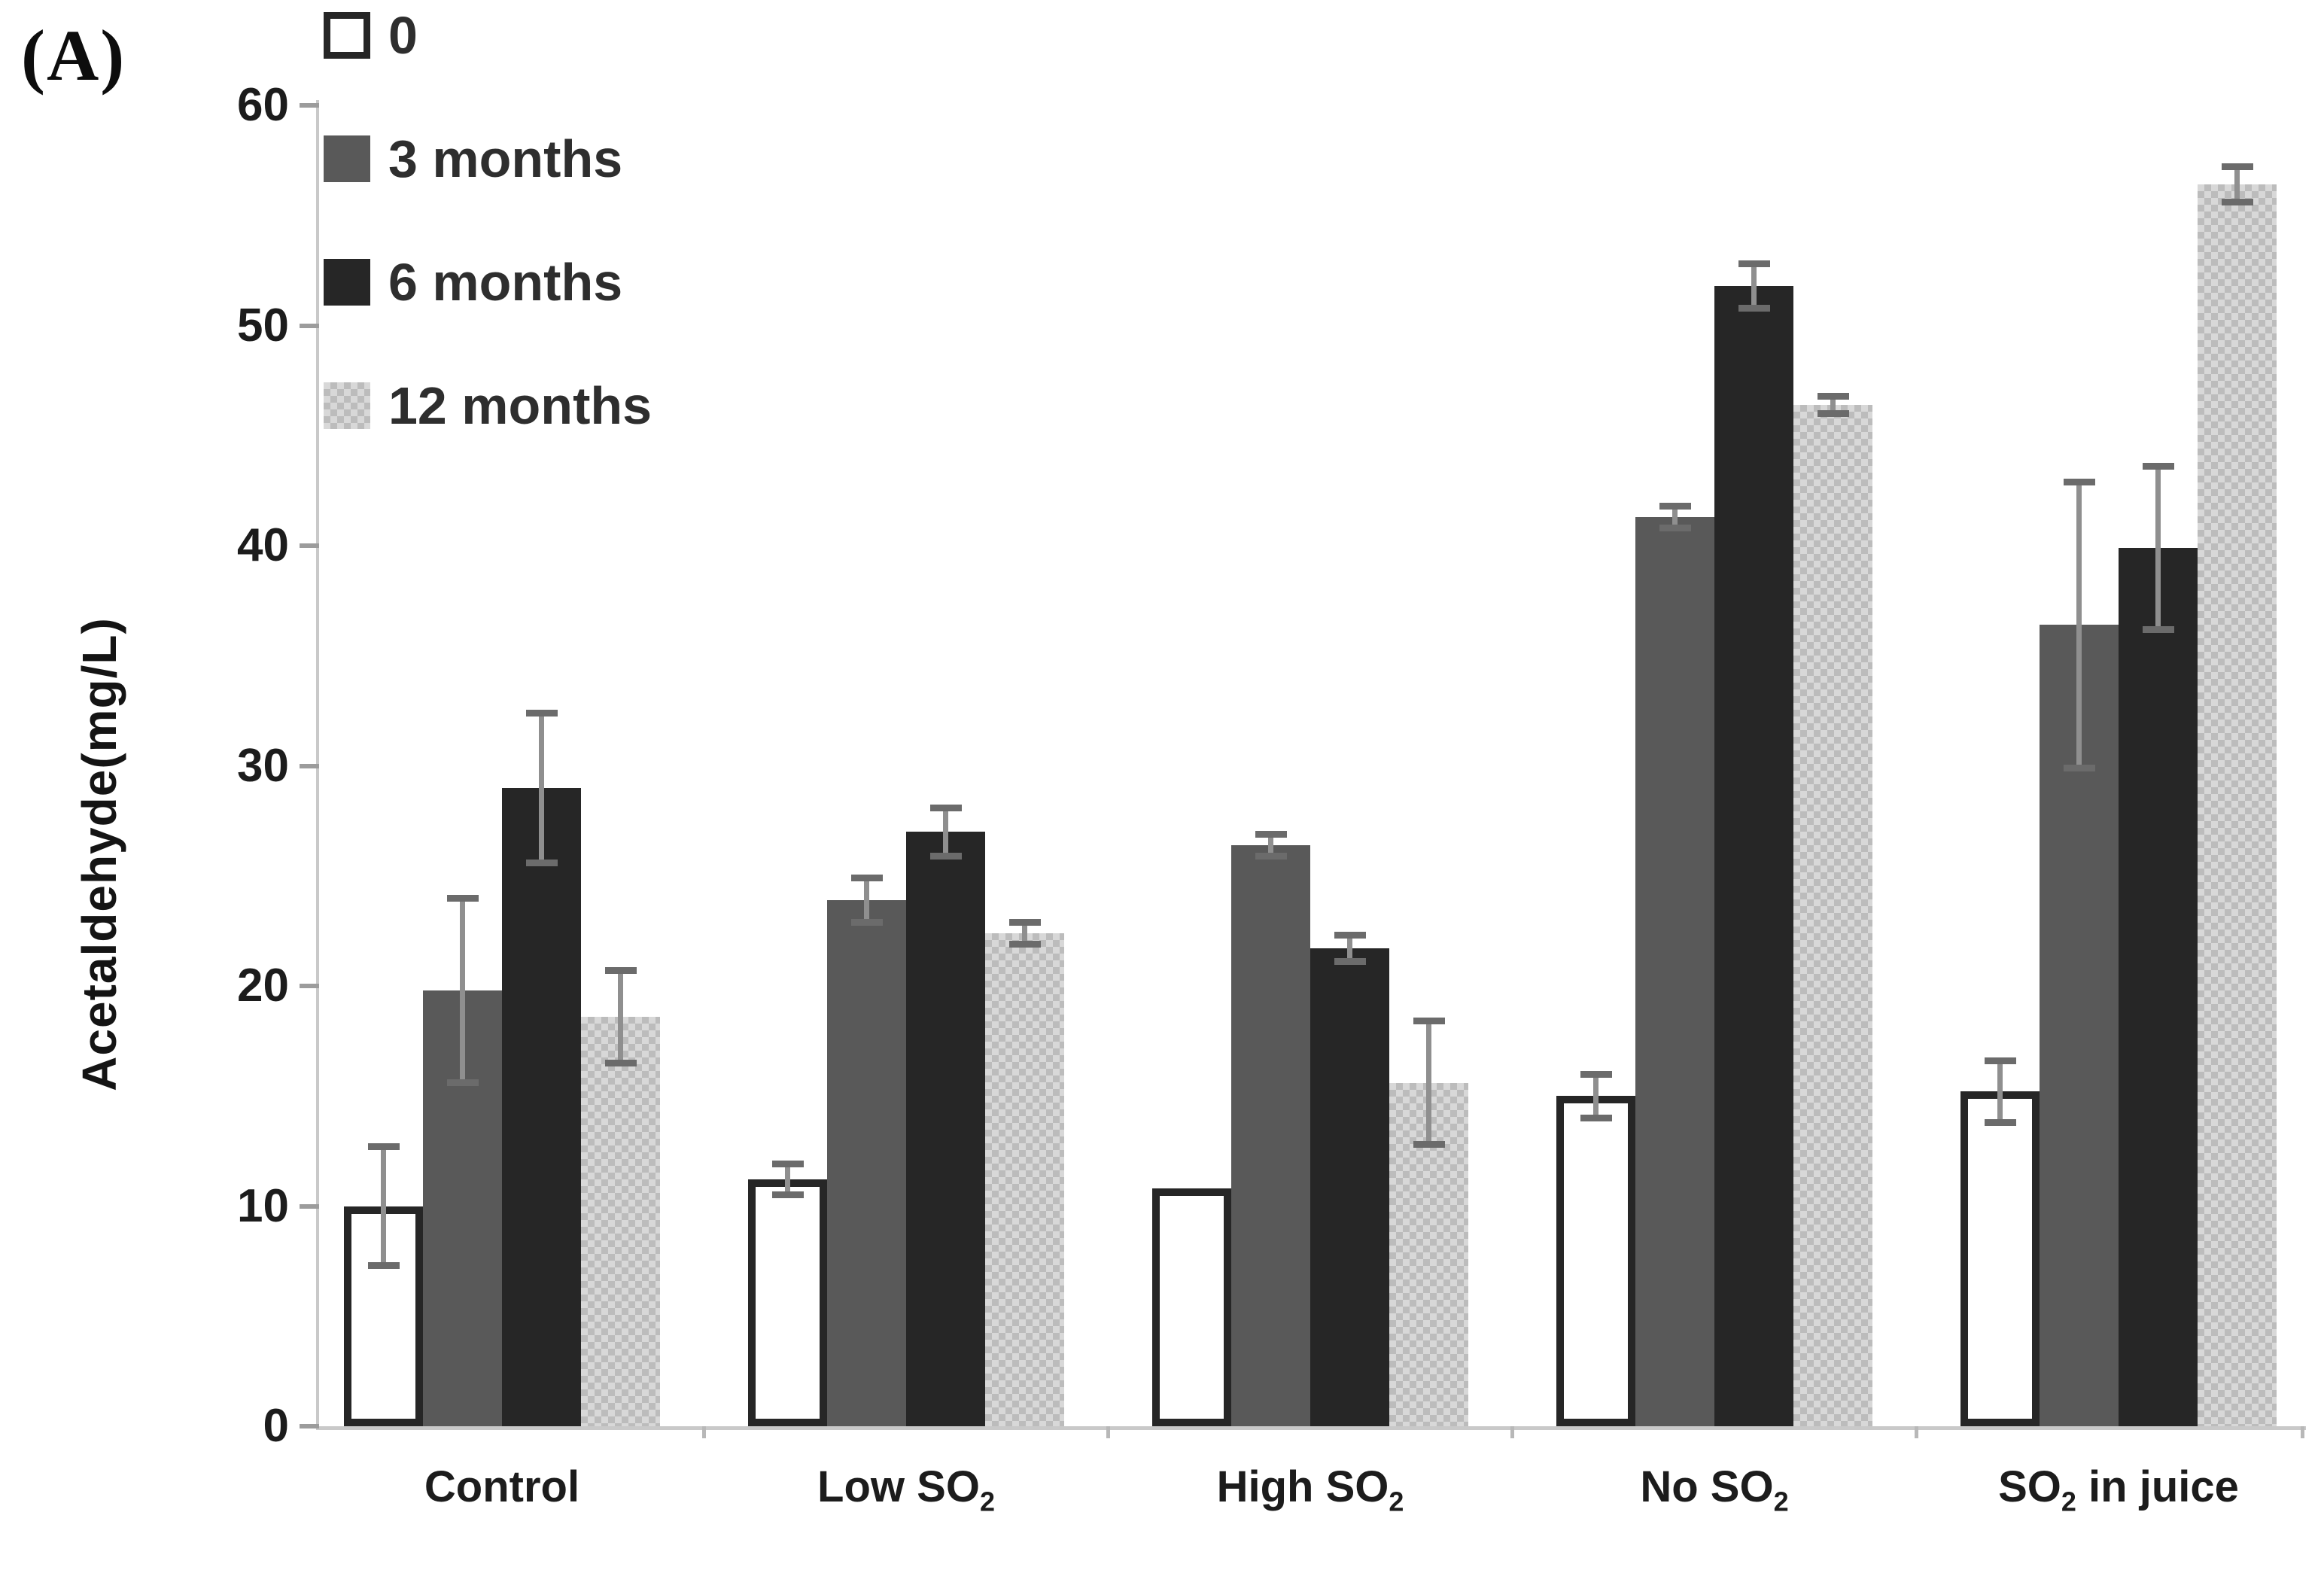 Image resolution: width=2324 pixels, height=1573 pixels. I want to click on bar-group-low-so2: Low SO2, so click(906, 807).